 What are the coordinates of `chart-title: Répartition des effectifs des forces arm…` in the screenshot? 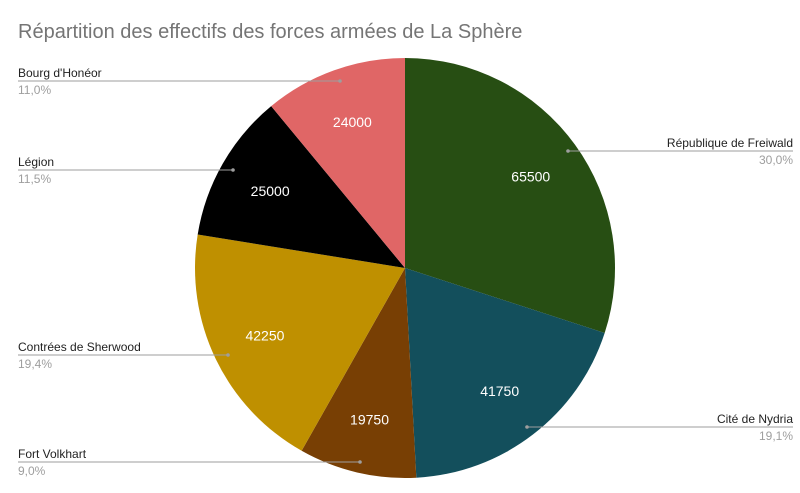 It's located at (270, 32).